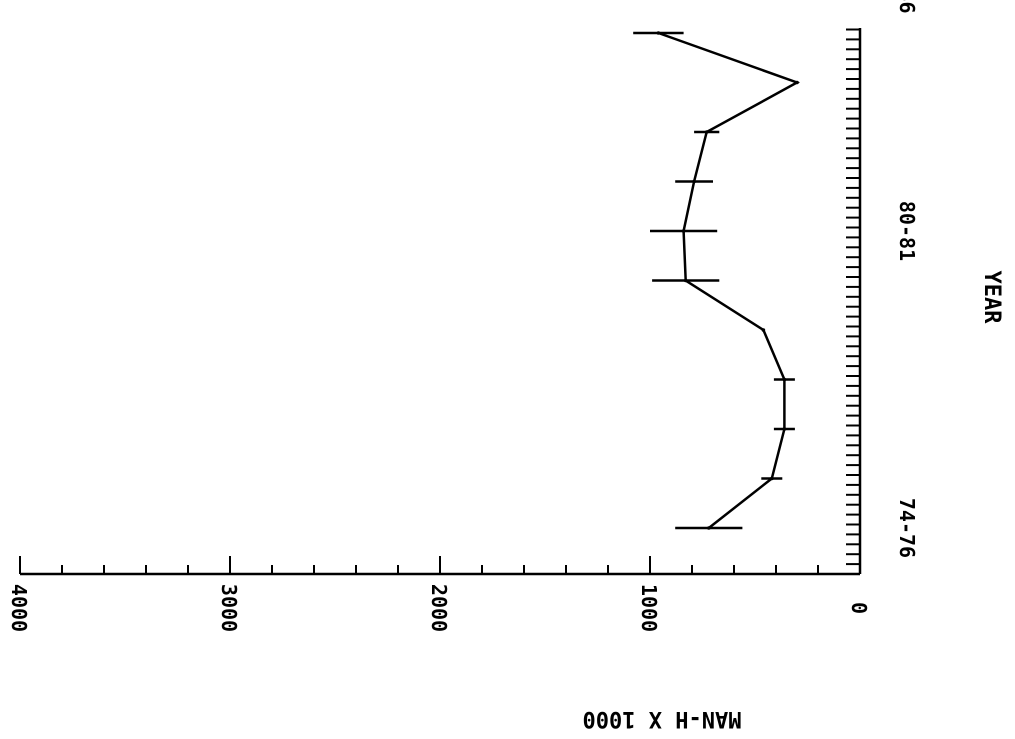 This screenshot has width=1015, height=739. What do you see at coordinates (662, 718) in the screenshot?
I see `y-axis-label: MAN-H X 1000` at bounding box center [662, 718].